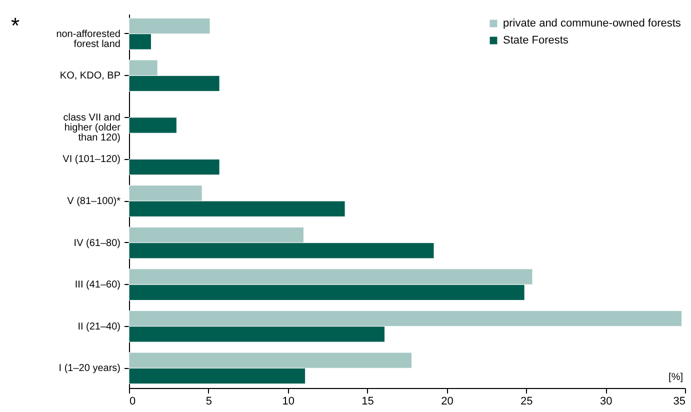 Image resolution: width=691 pixels, height=412 pixels. Describe the element at coordinates (133, 402) in the screenshot. I see `x-tick-label: 0` at that location.